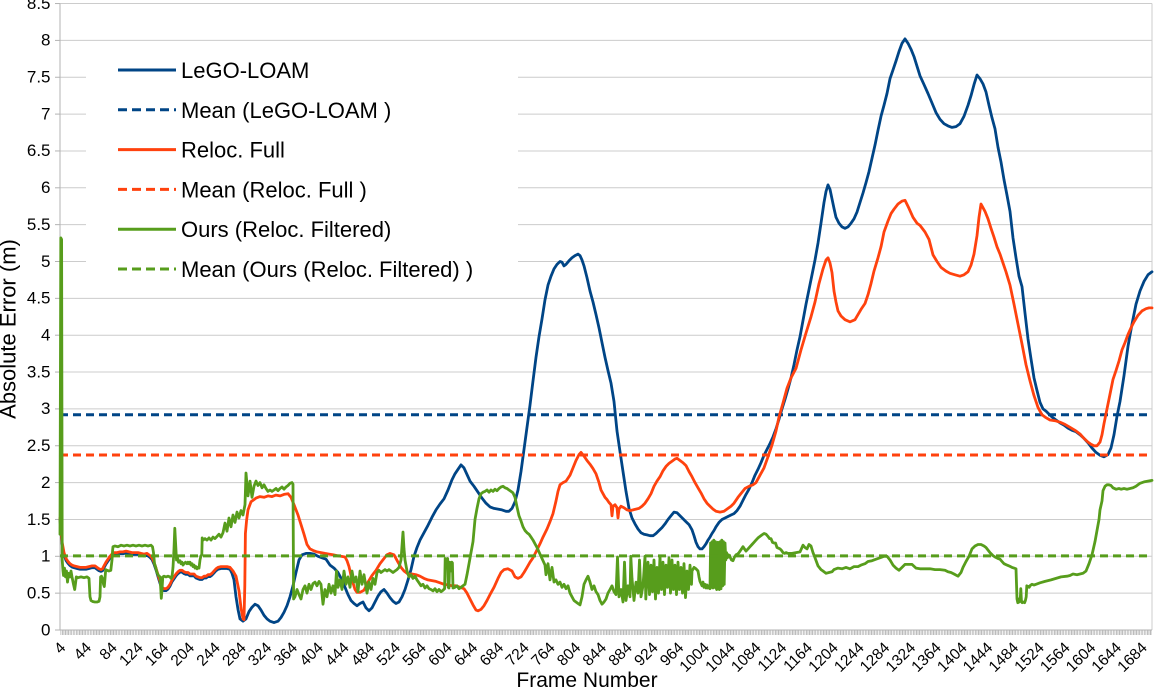  Describe the element at coordinates (39, 519) in the screenshot. I see `svg-text: 1.5` at that location.